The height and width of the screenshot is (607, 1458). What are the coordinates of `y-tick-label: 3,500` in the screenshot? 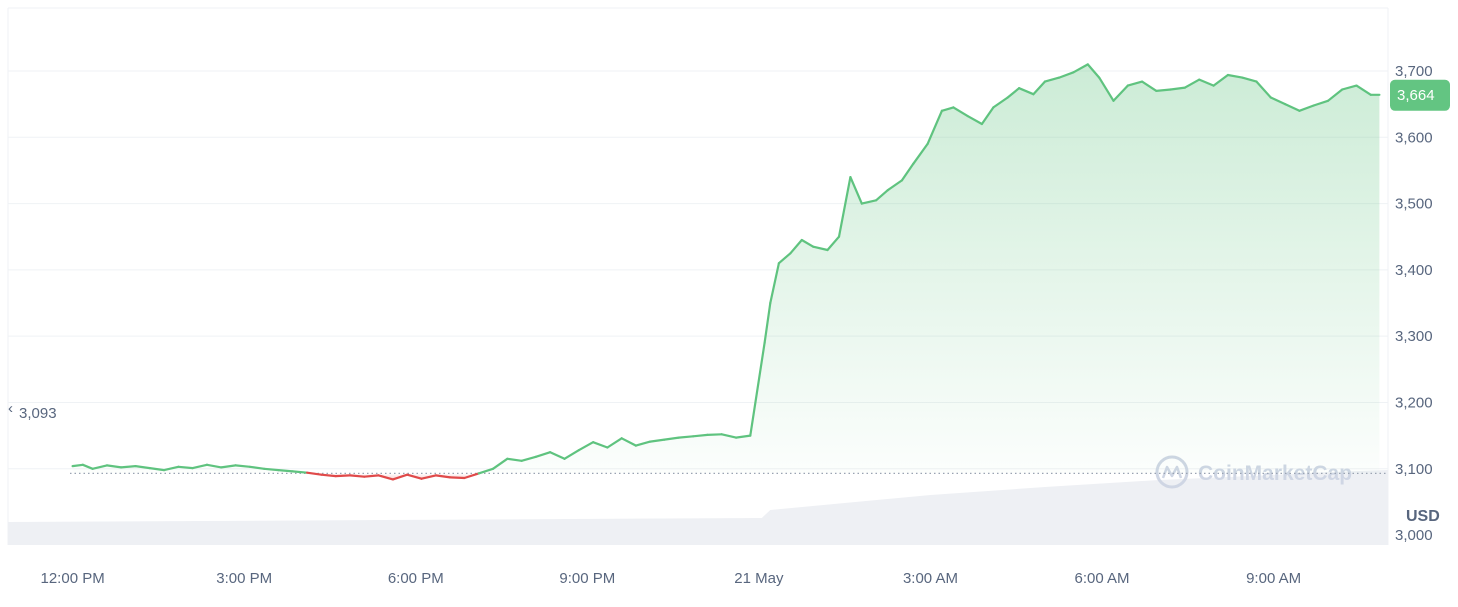 It's located at (1414, 204).